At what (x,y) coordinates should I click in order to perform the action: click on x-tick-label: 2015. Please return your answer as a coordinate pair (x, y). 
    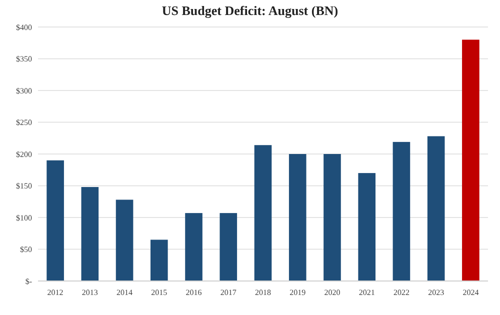
    Looking at the image, I should click on (159, 292).